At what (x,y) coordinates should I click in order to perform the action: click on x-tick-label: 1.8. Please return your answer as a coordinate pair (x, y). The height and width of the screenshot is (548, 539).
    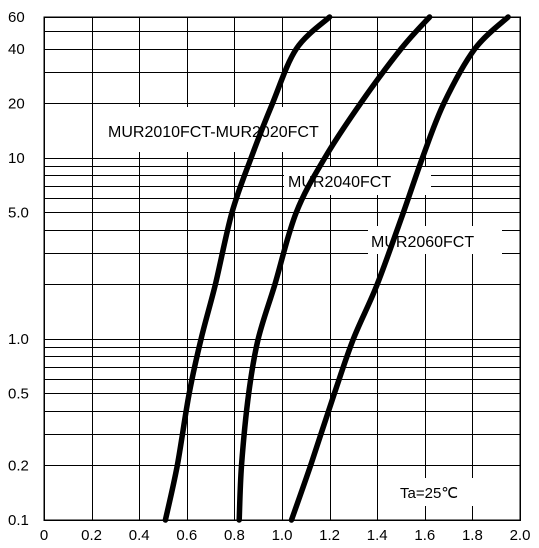
    Looking at the image, I should click on (472, 535).